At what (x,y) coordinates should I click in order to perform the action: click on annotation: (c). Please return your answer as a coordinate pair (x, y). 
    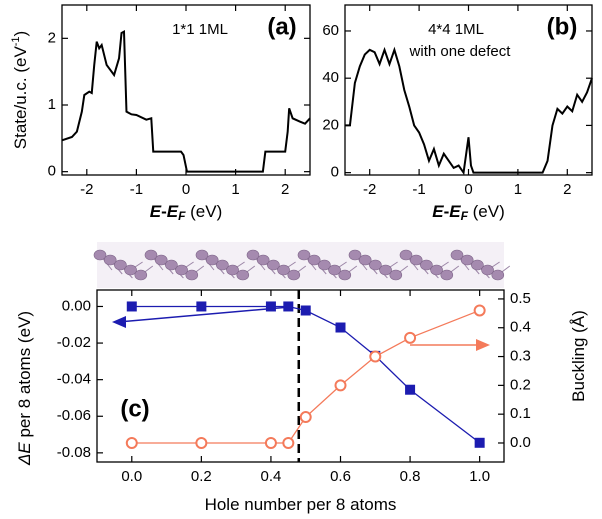
    Looking at the image, I should click on (134, 408).